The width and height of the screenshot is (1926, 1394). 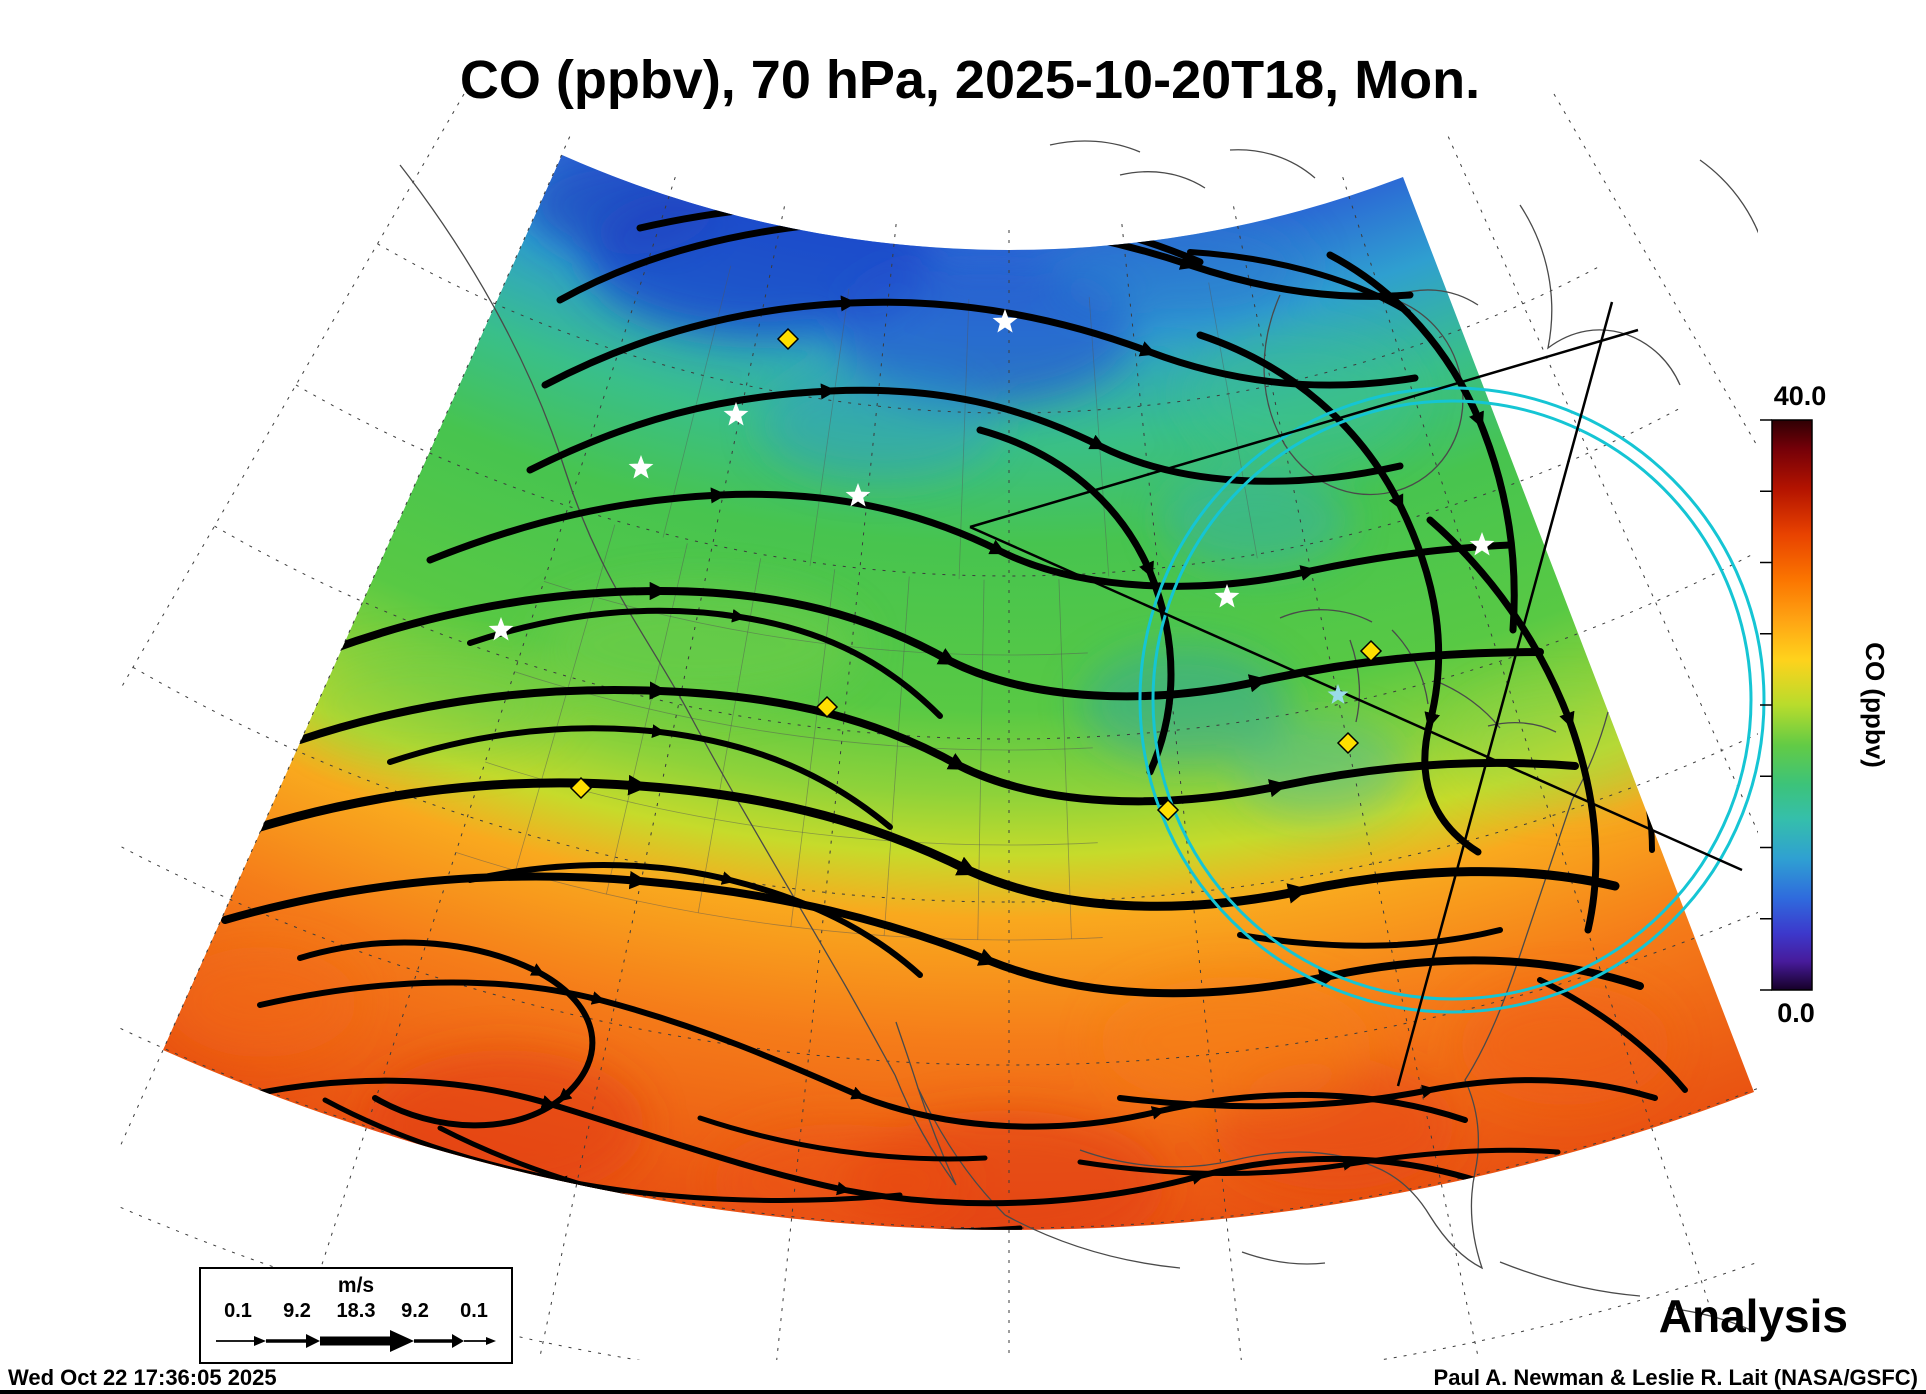 I want to click on legend-units-label: m/s, so click(x=356, y=1285).